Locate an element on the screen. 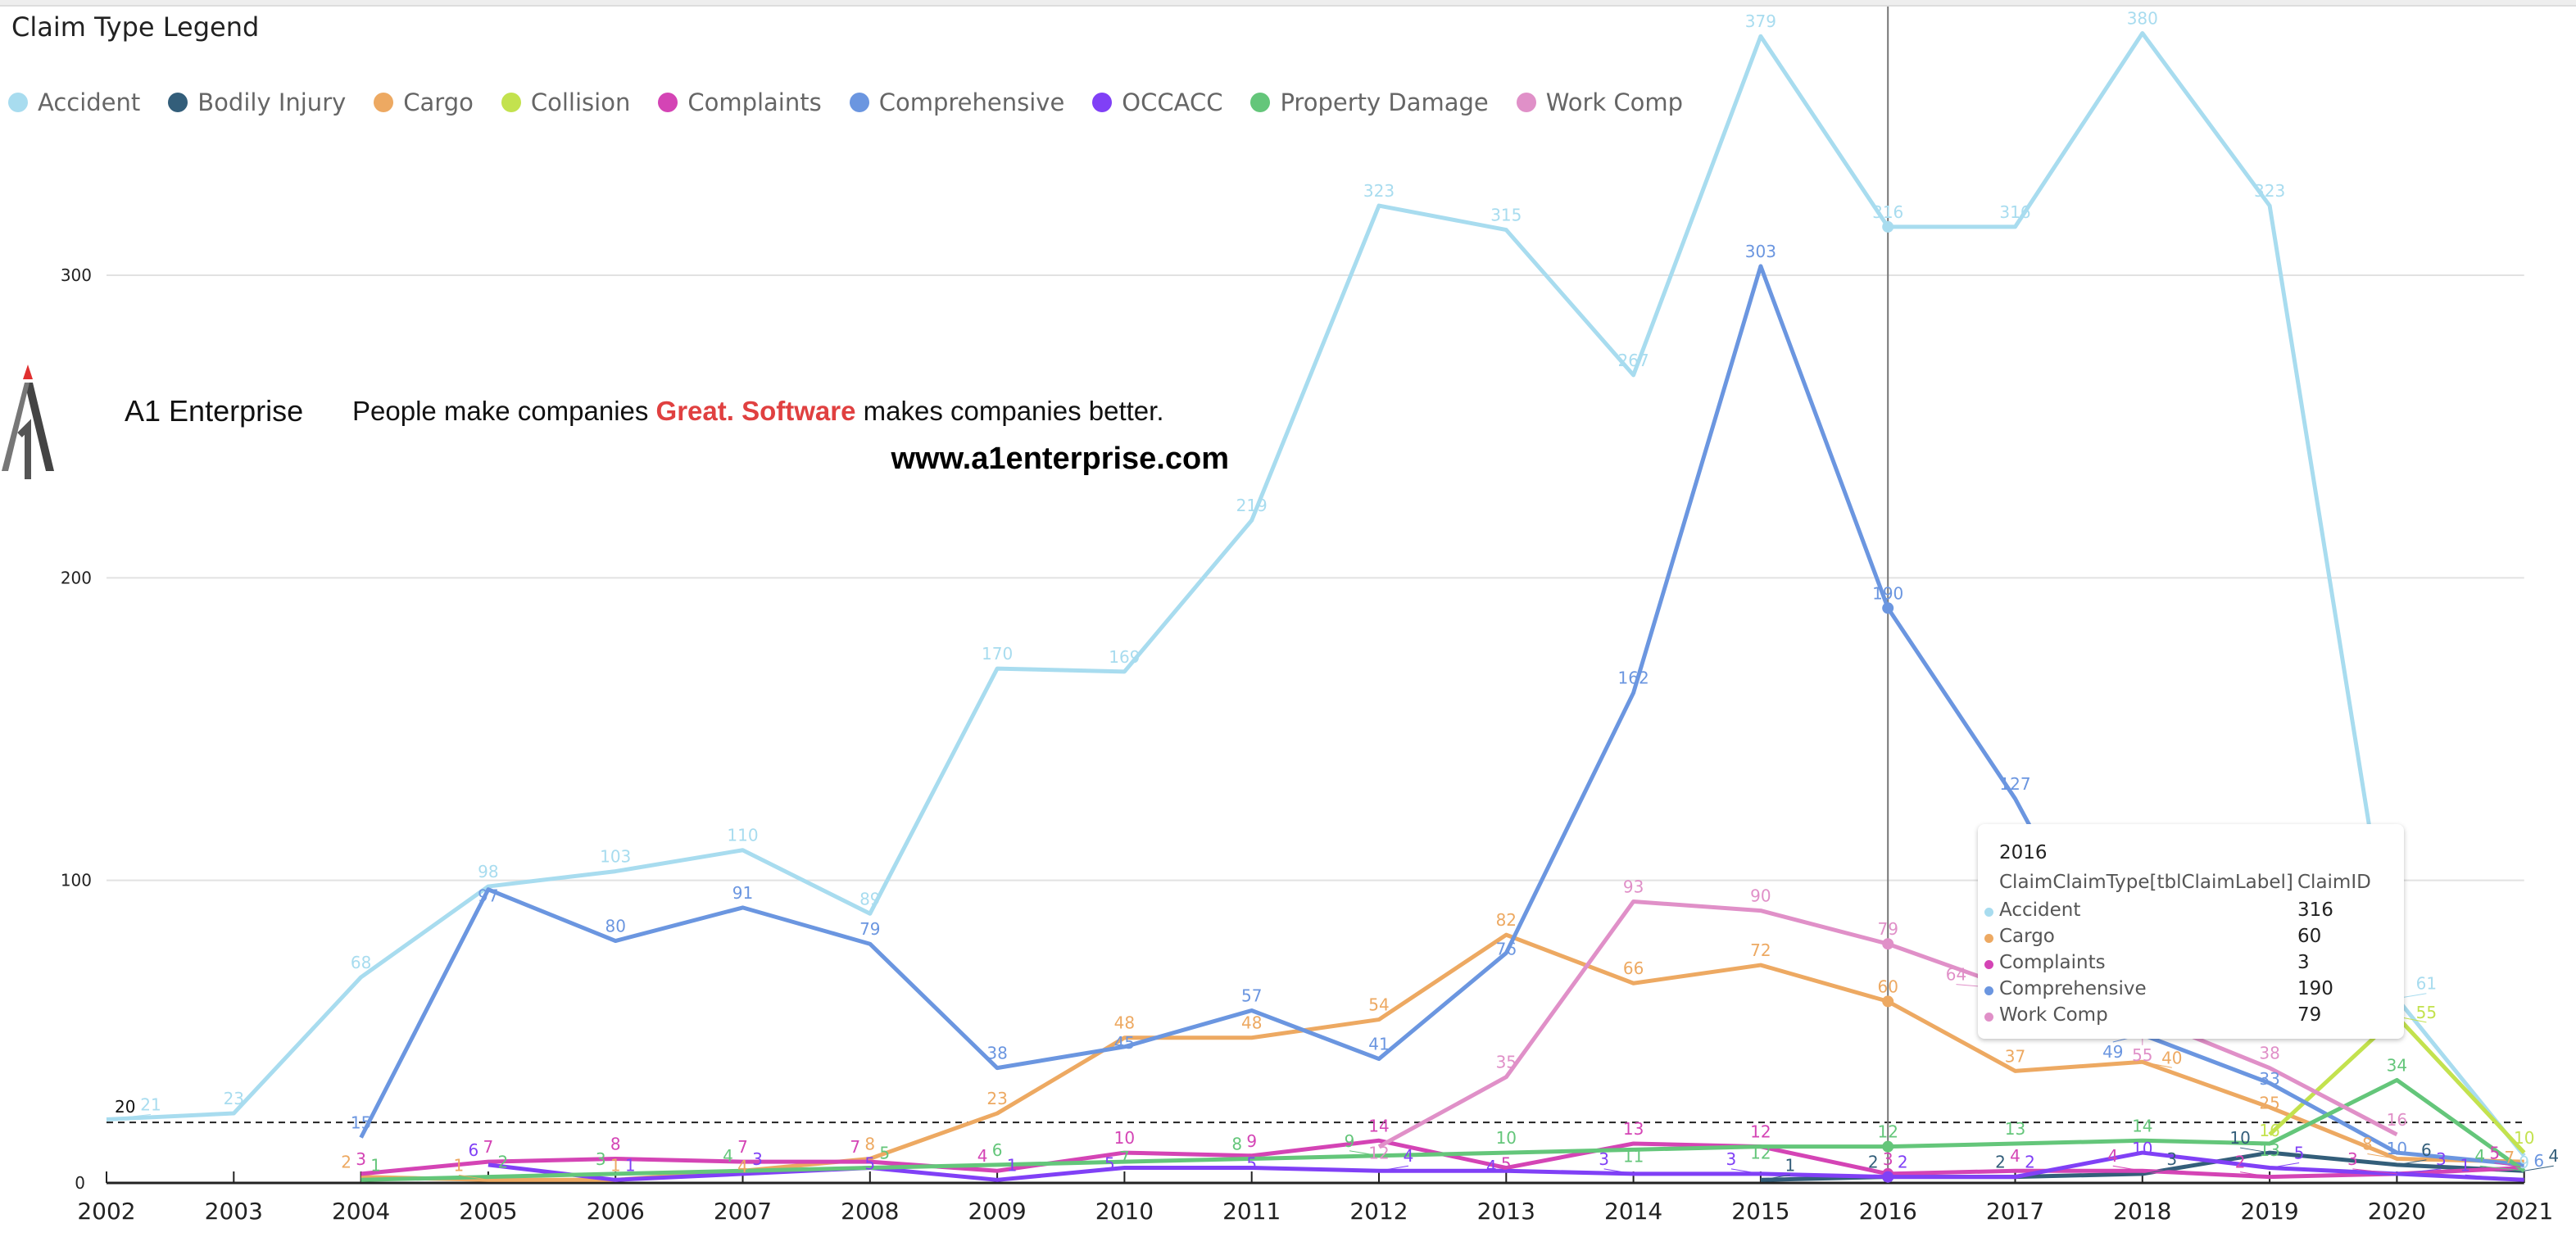 The image size is (2576, 1237). data-label-accident: 379 is located at coordinates (1760, 21).